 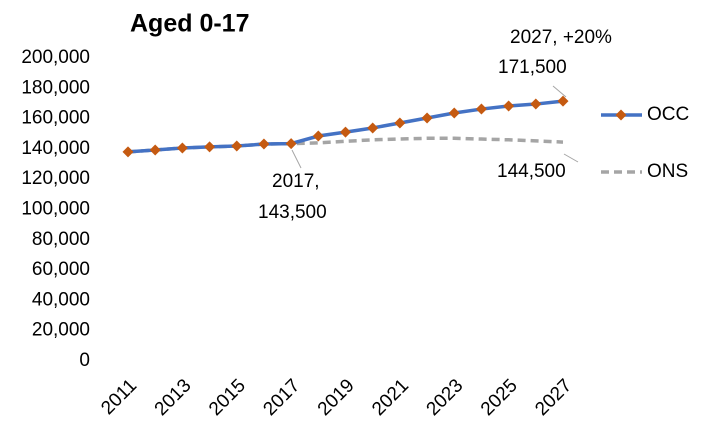 What do you see at coordinates (296, 181) in the screenshot?
I see `annotation: 2017,` at bounding box center [296, 181].